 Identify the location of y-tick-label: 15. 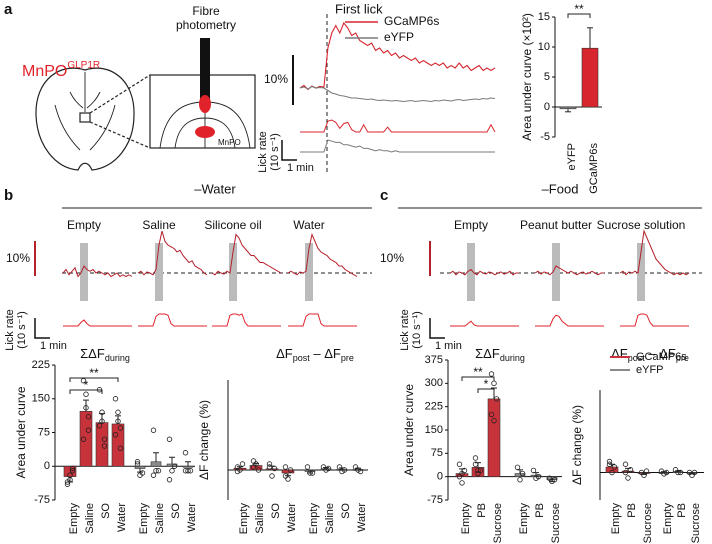
(544, 17).